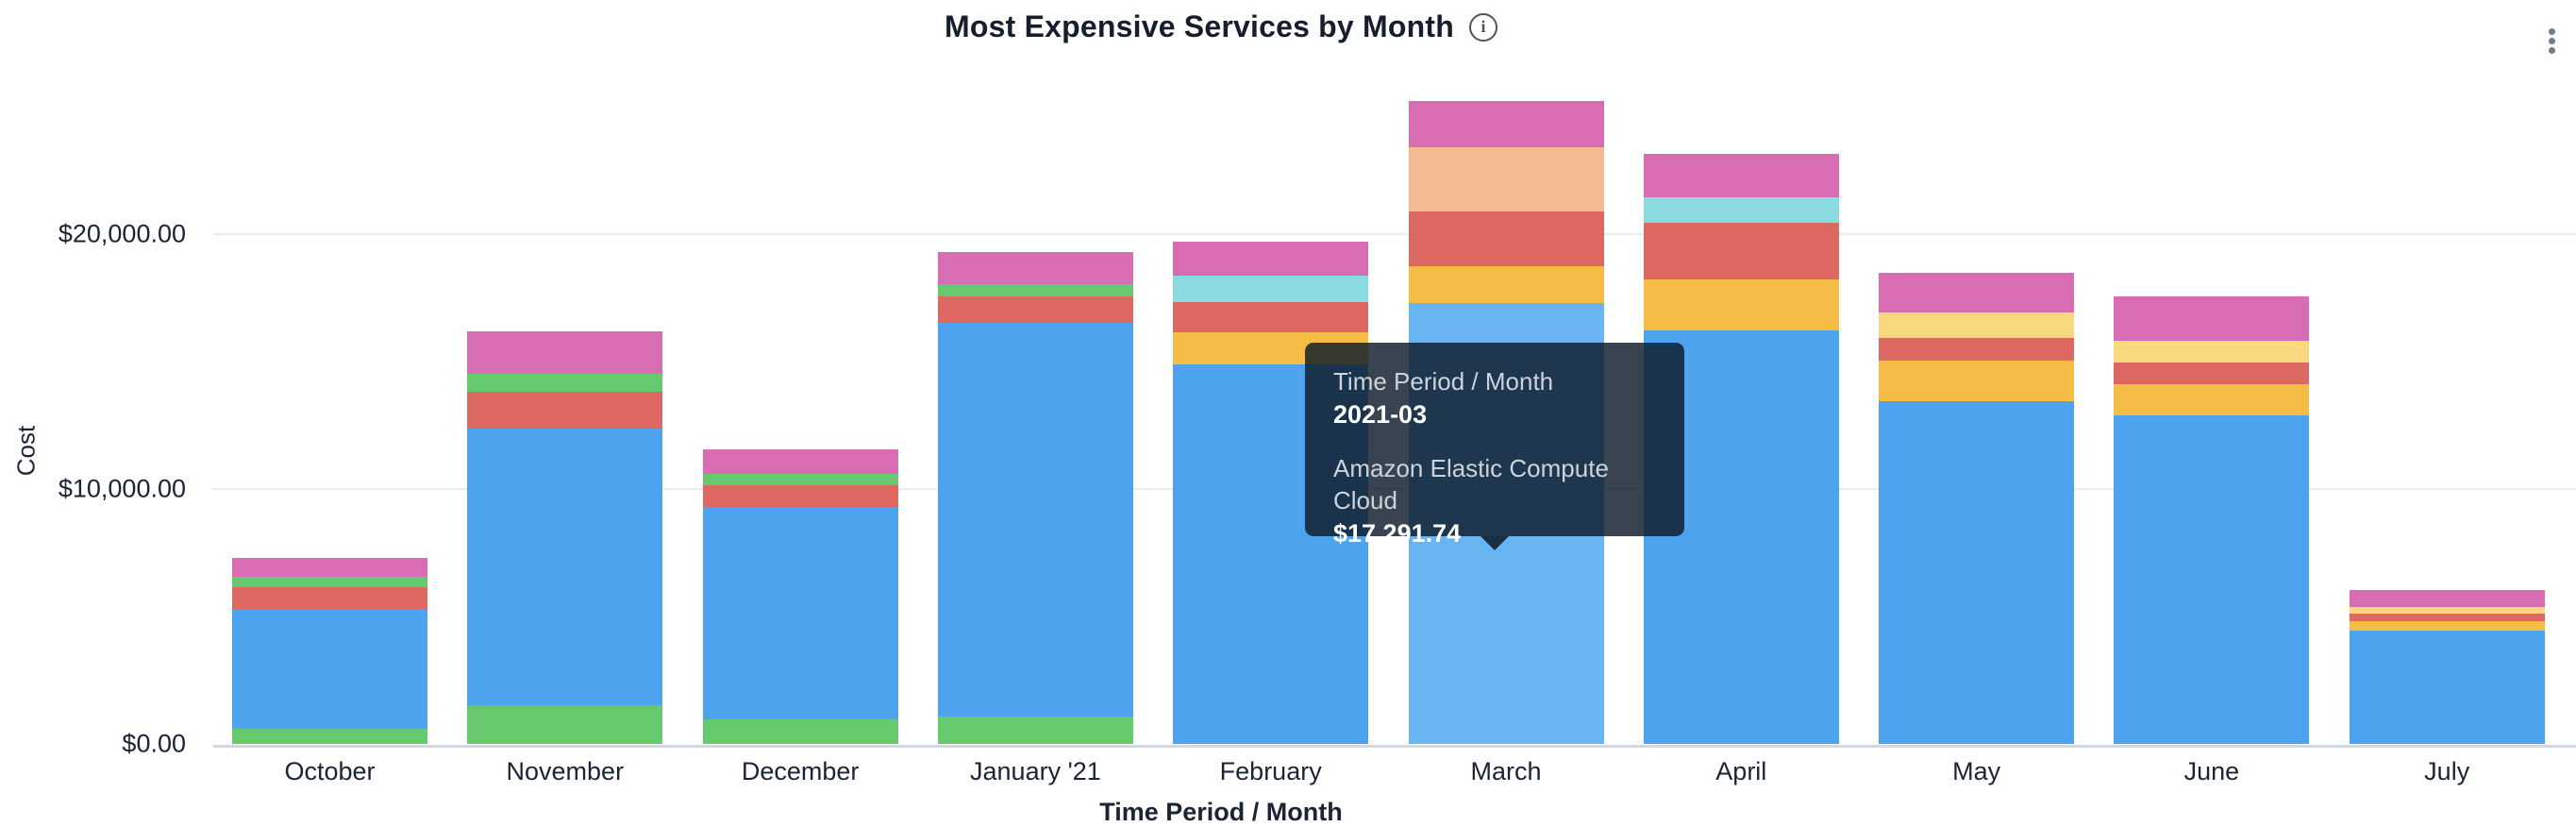 The height and width of the screenshot is (827, 2576). What do you see at coordinates (565, 771) in the screenshot?
I see `x-tick-label: November` at bounding box center [565, 771].